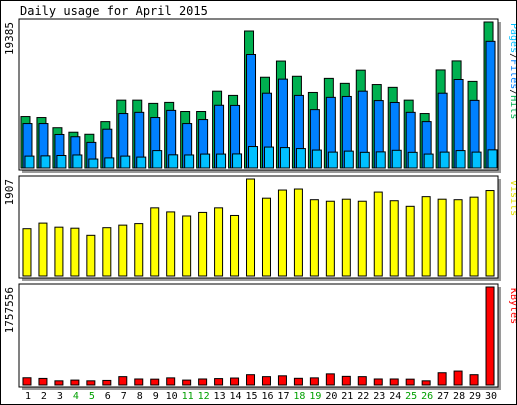 This screenshot has height=405, width=517. I want to click on day-label-14: 14, so click(236, 396).